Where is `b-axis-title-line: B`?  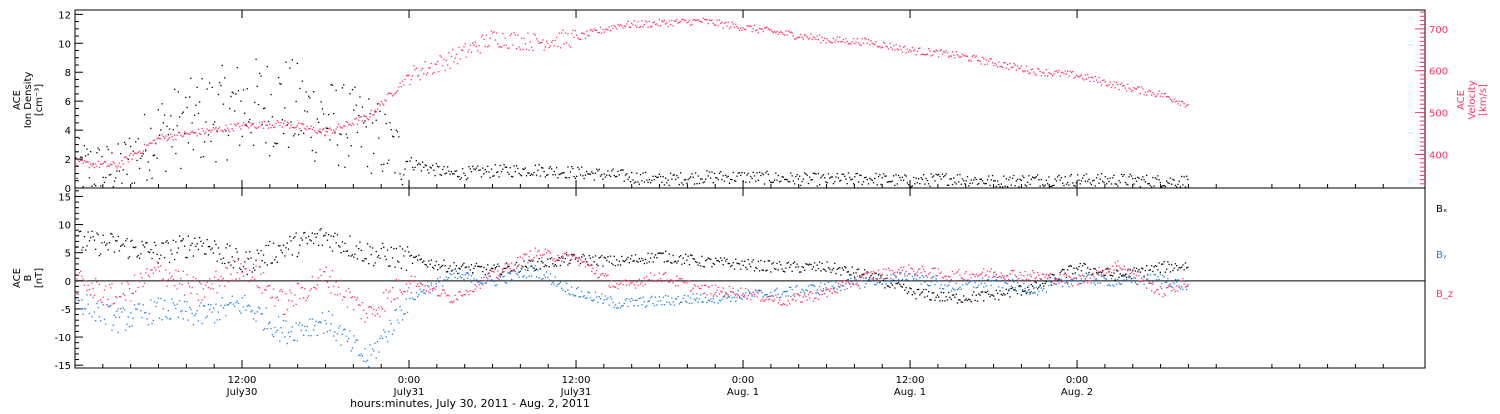
b-axis-title-line: B is located at coordinates (28, 277).